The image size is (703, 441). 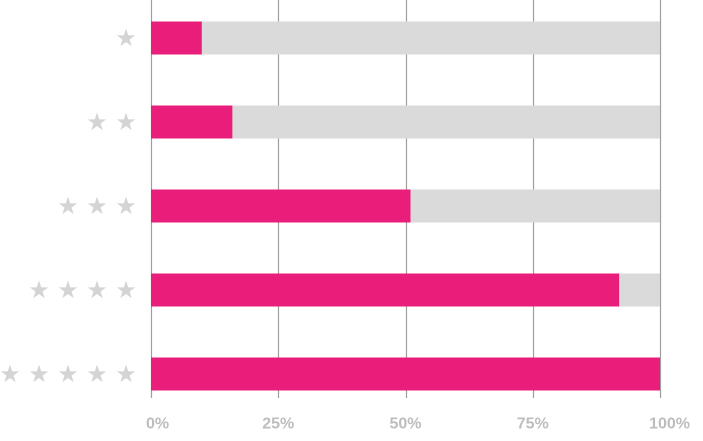 I want to click on y-label-1-star: ★, so click(x=126, y=38).